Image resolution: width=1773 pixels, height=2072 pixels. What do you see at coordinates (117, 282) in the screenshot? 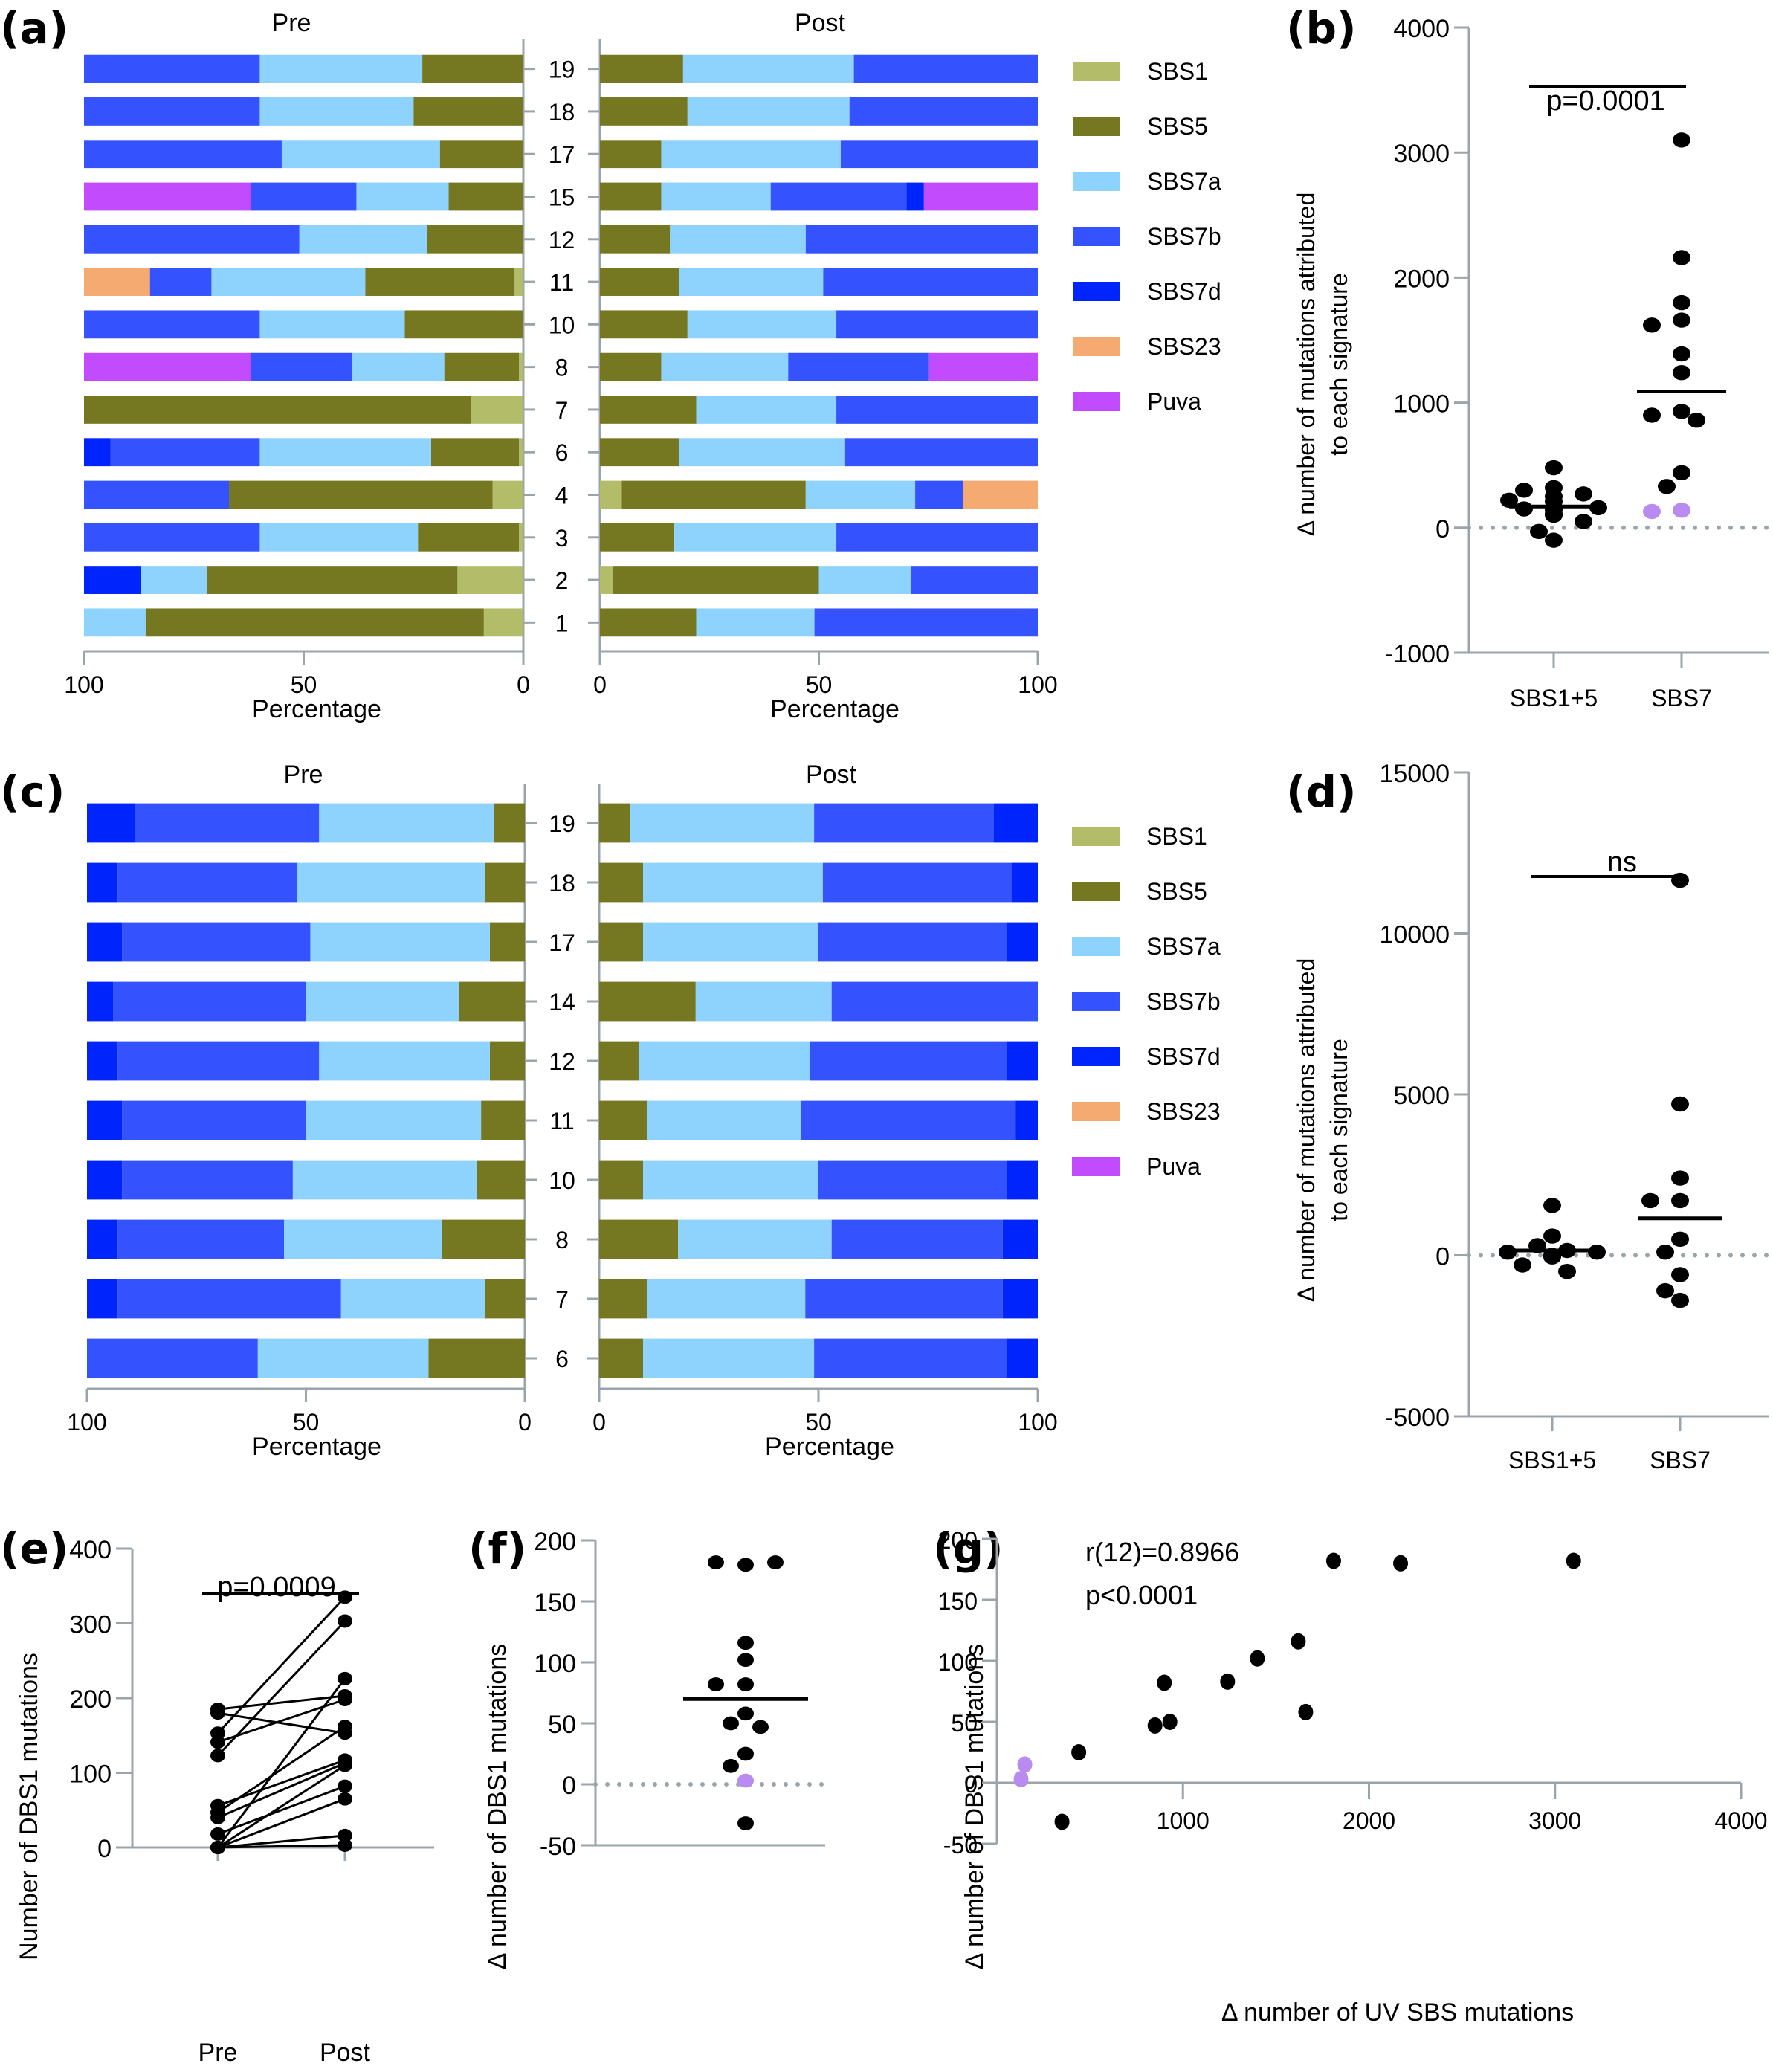
I see `panel-a-pre-bar-sbs23` at bounding box center [117, 282].